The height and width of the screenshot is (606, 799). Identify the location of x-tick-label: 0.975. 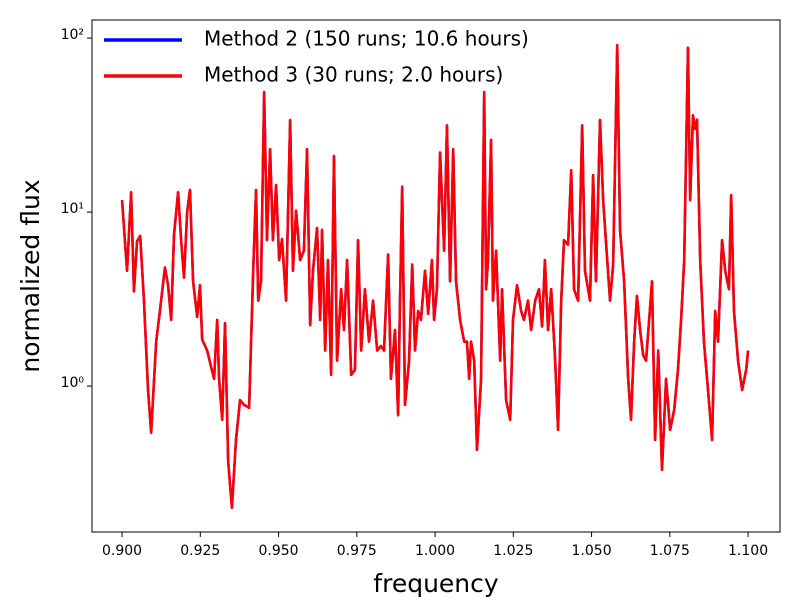
(357, 551).